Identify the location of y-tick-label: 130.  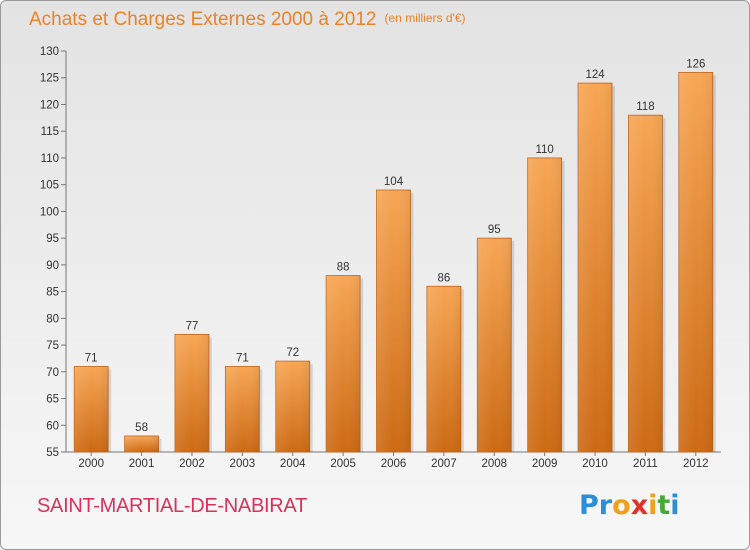
(49, 52).